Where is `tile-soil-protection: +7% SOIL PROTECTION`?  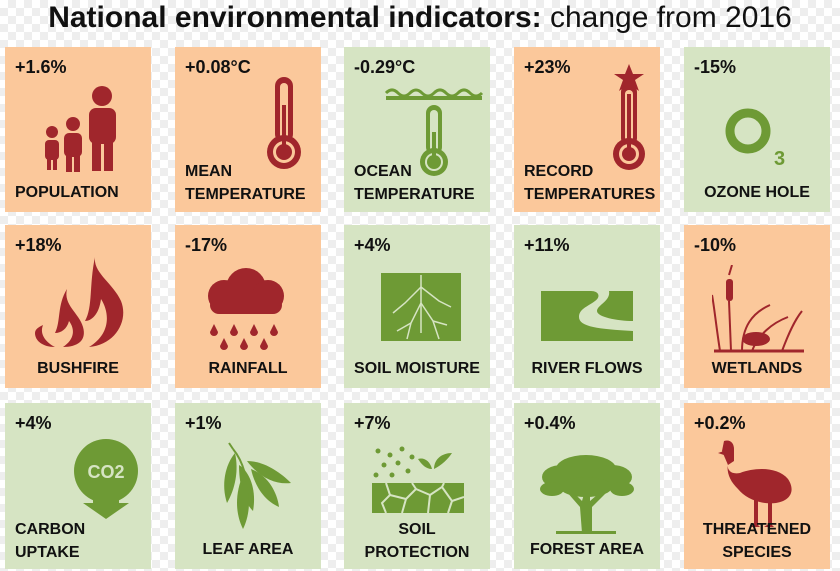 tile-soil-protection: +7% SOIL PROTECTION is located at coordinates (417, 486).